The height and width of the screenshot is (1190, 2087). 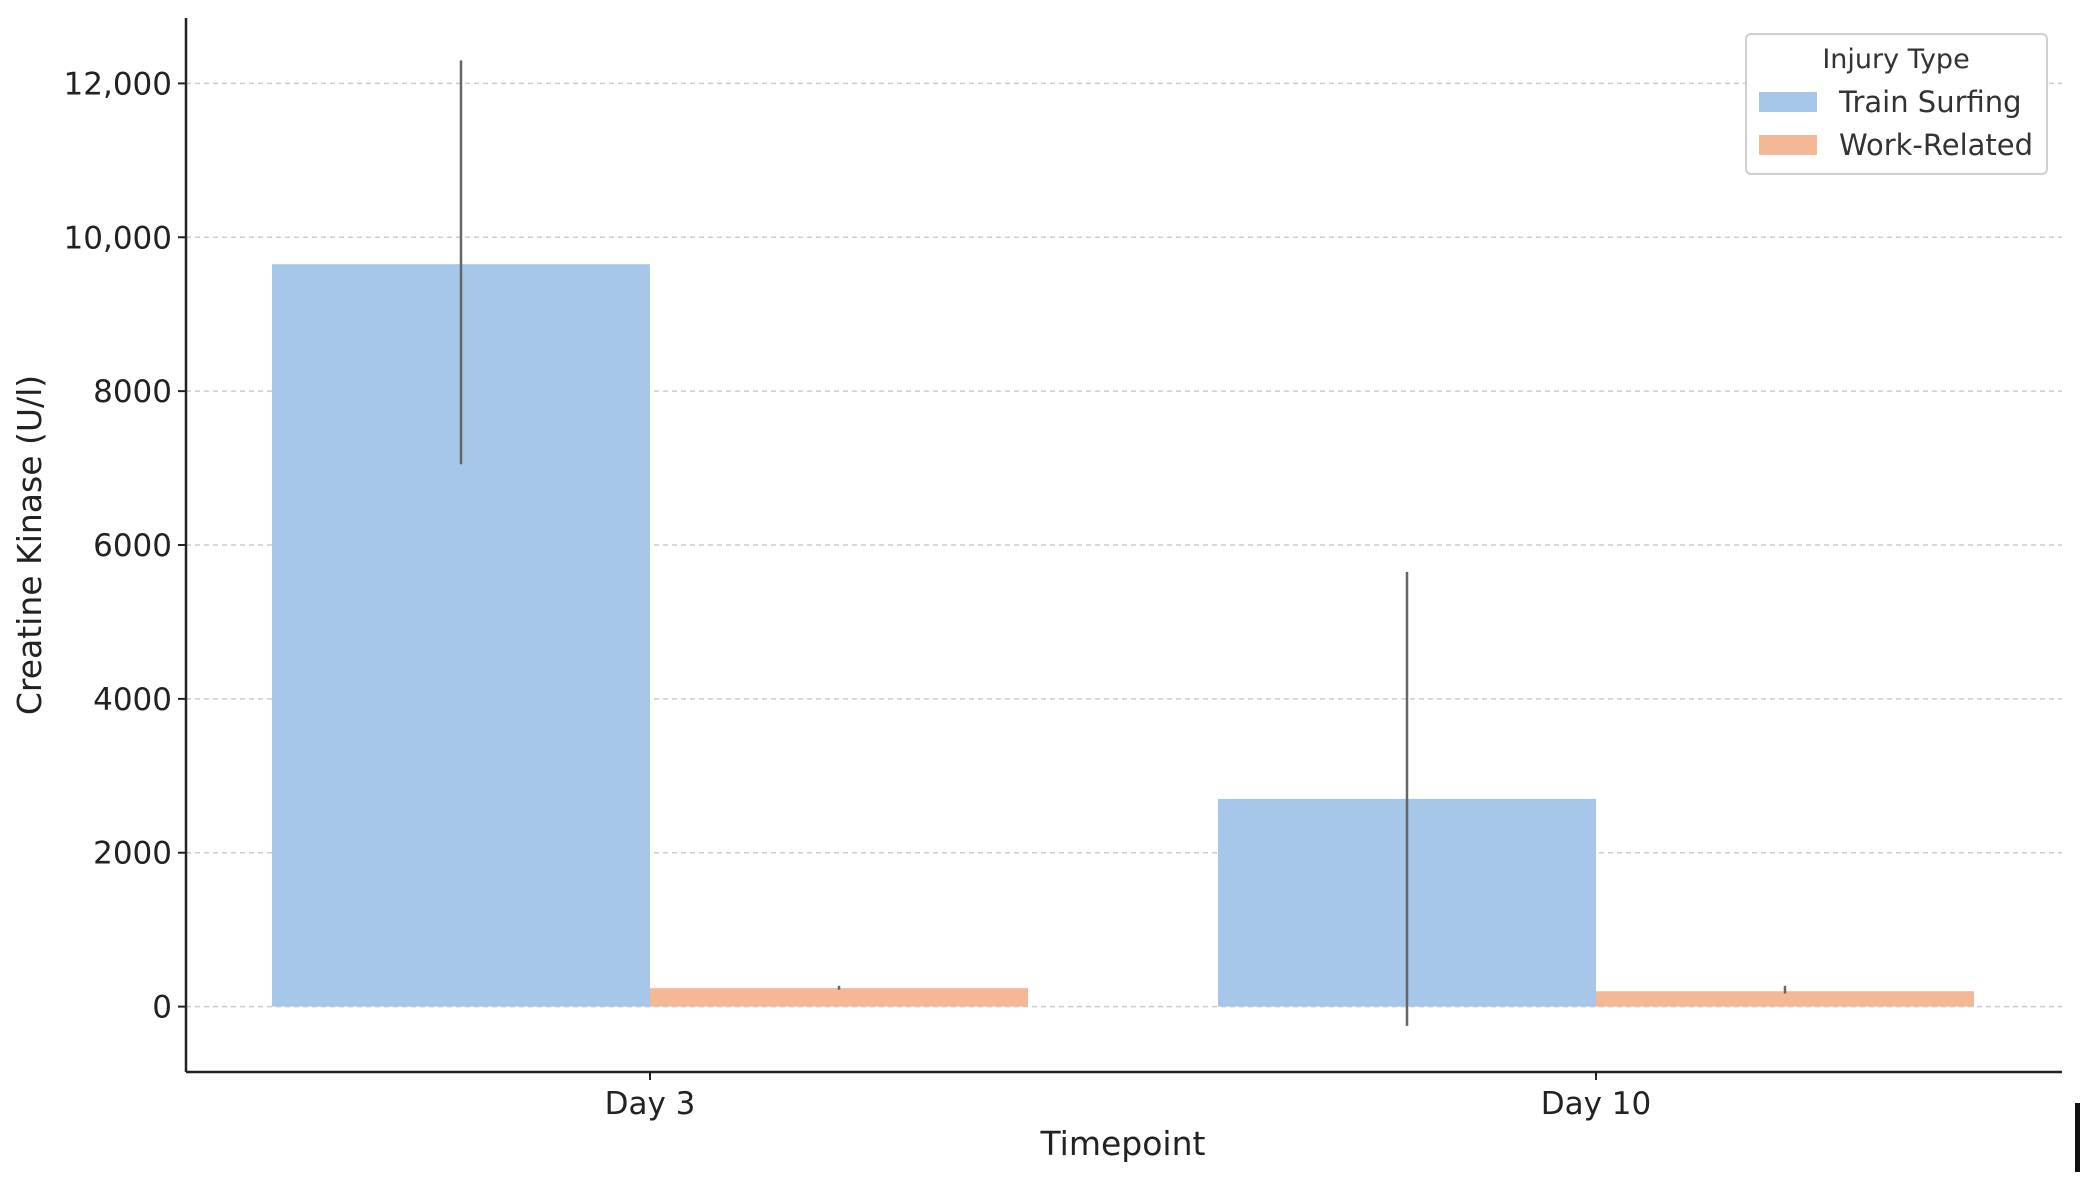 What do you see at coordinates (650, 1104) in the screenshot?
I see `x-tick-label: Day 3` at bounding box center [650, 1104].